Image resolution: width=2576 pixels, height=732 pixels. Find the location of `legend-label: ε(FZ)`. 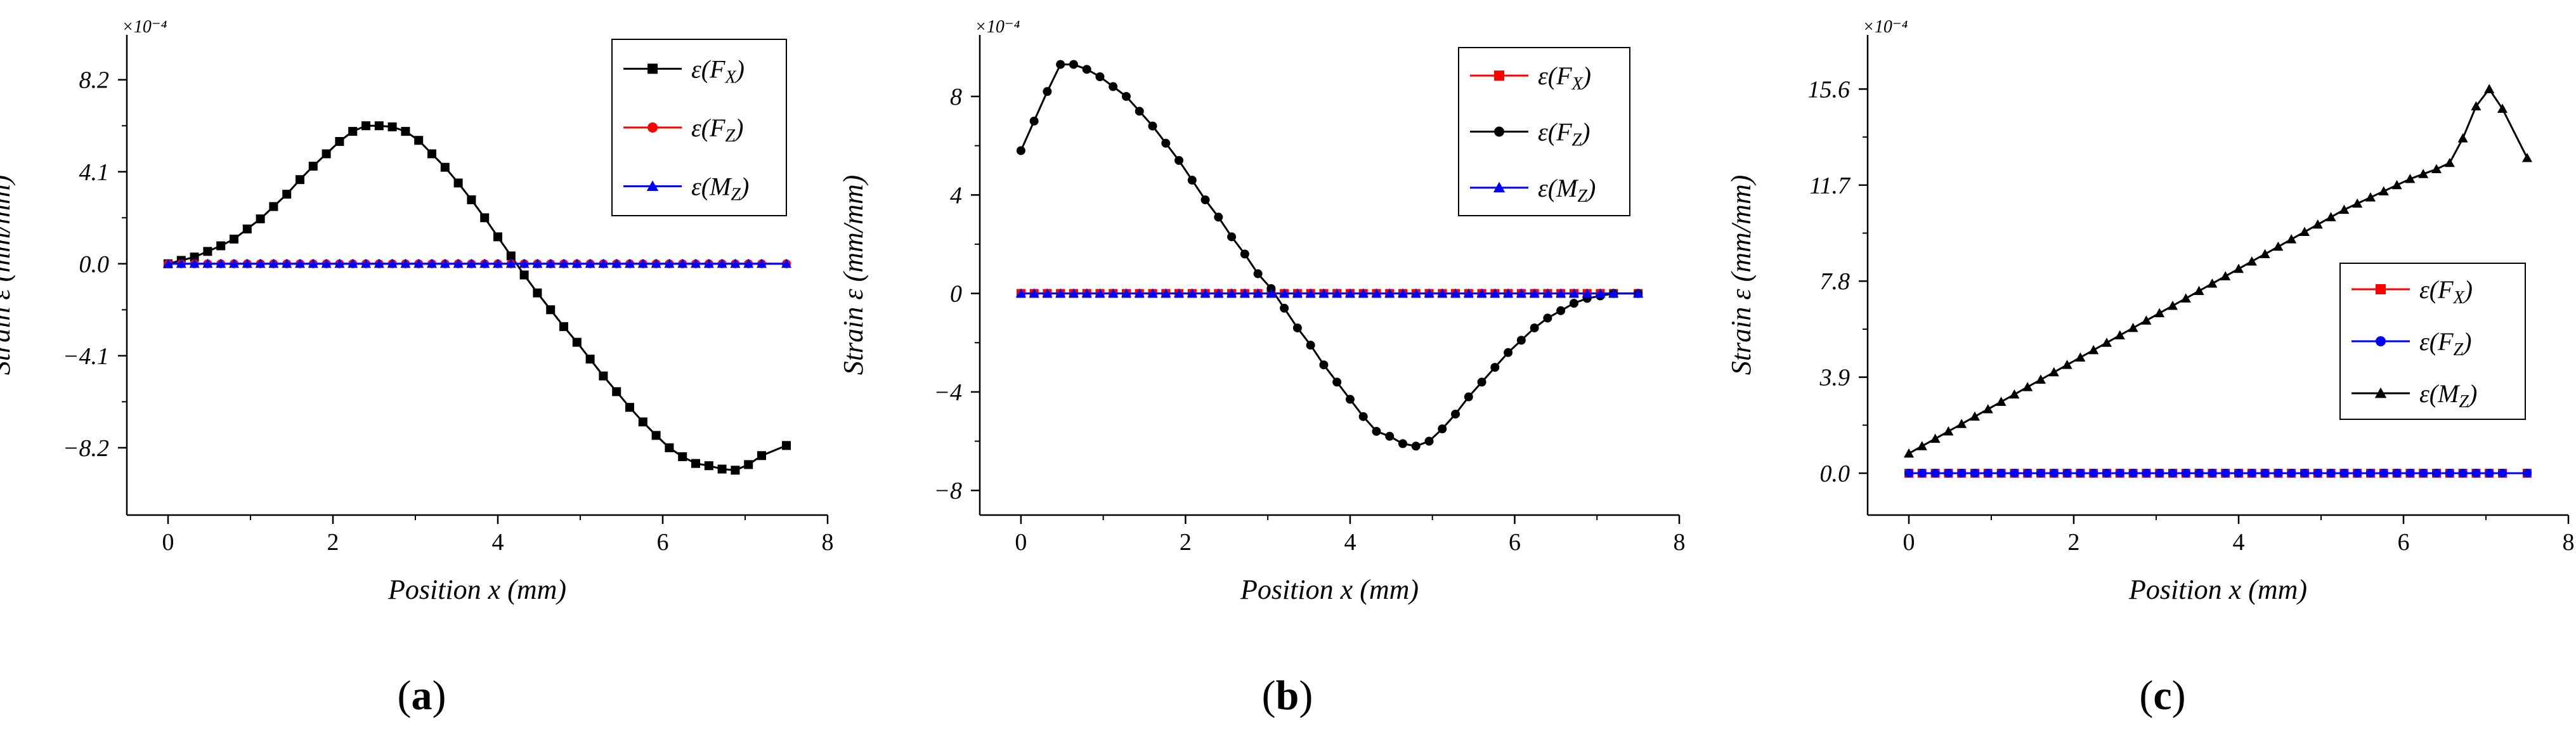

legend-label: ε(FZ) is located at coordinates (1564, 134).